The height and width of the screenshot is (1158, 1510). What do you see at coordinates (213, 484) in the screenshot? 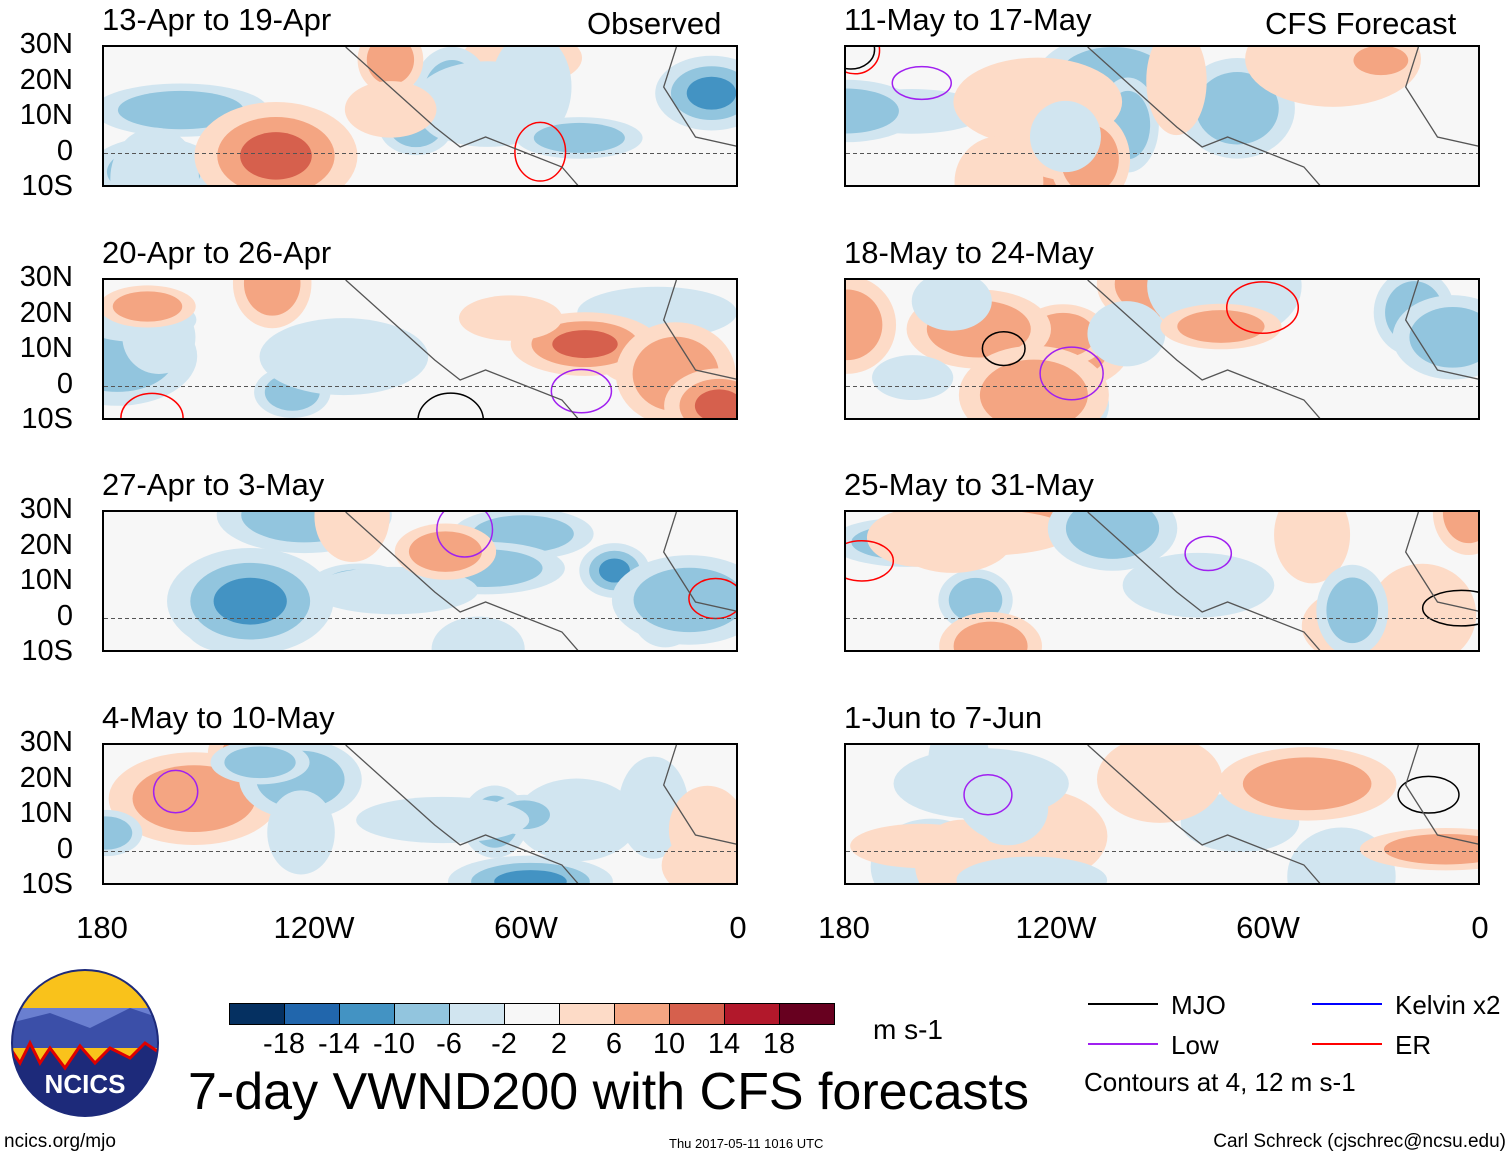
I see `panel-title: 27-Apr to 3-May` at bounding box center [213, 484].